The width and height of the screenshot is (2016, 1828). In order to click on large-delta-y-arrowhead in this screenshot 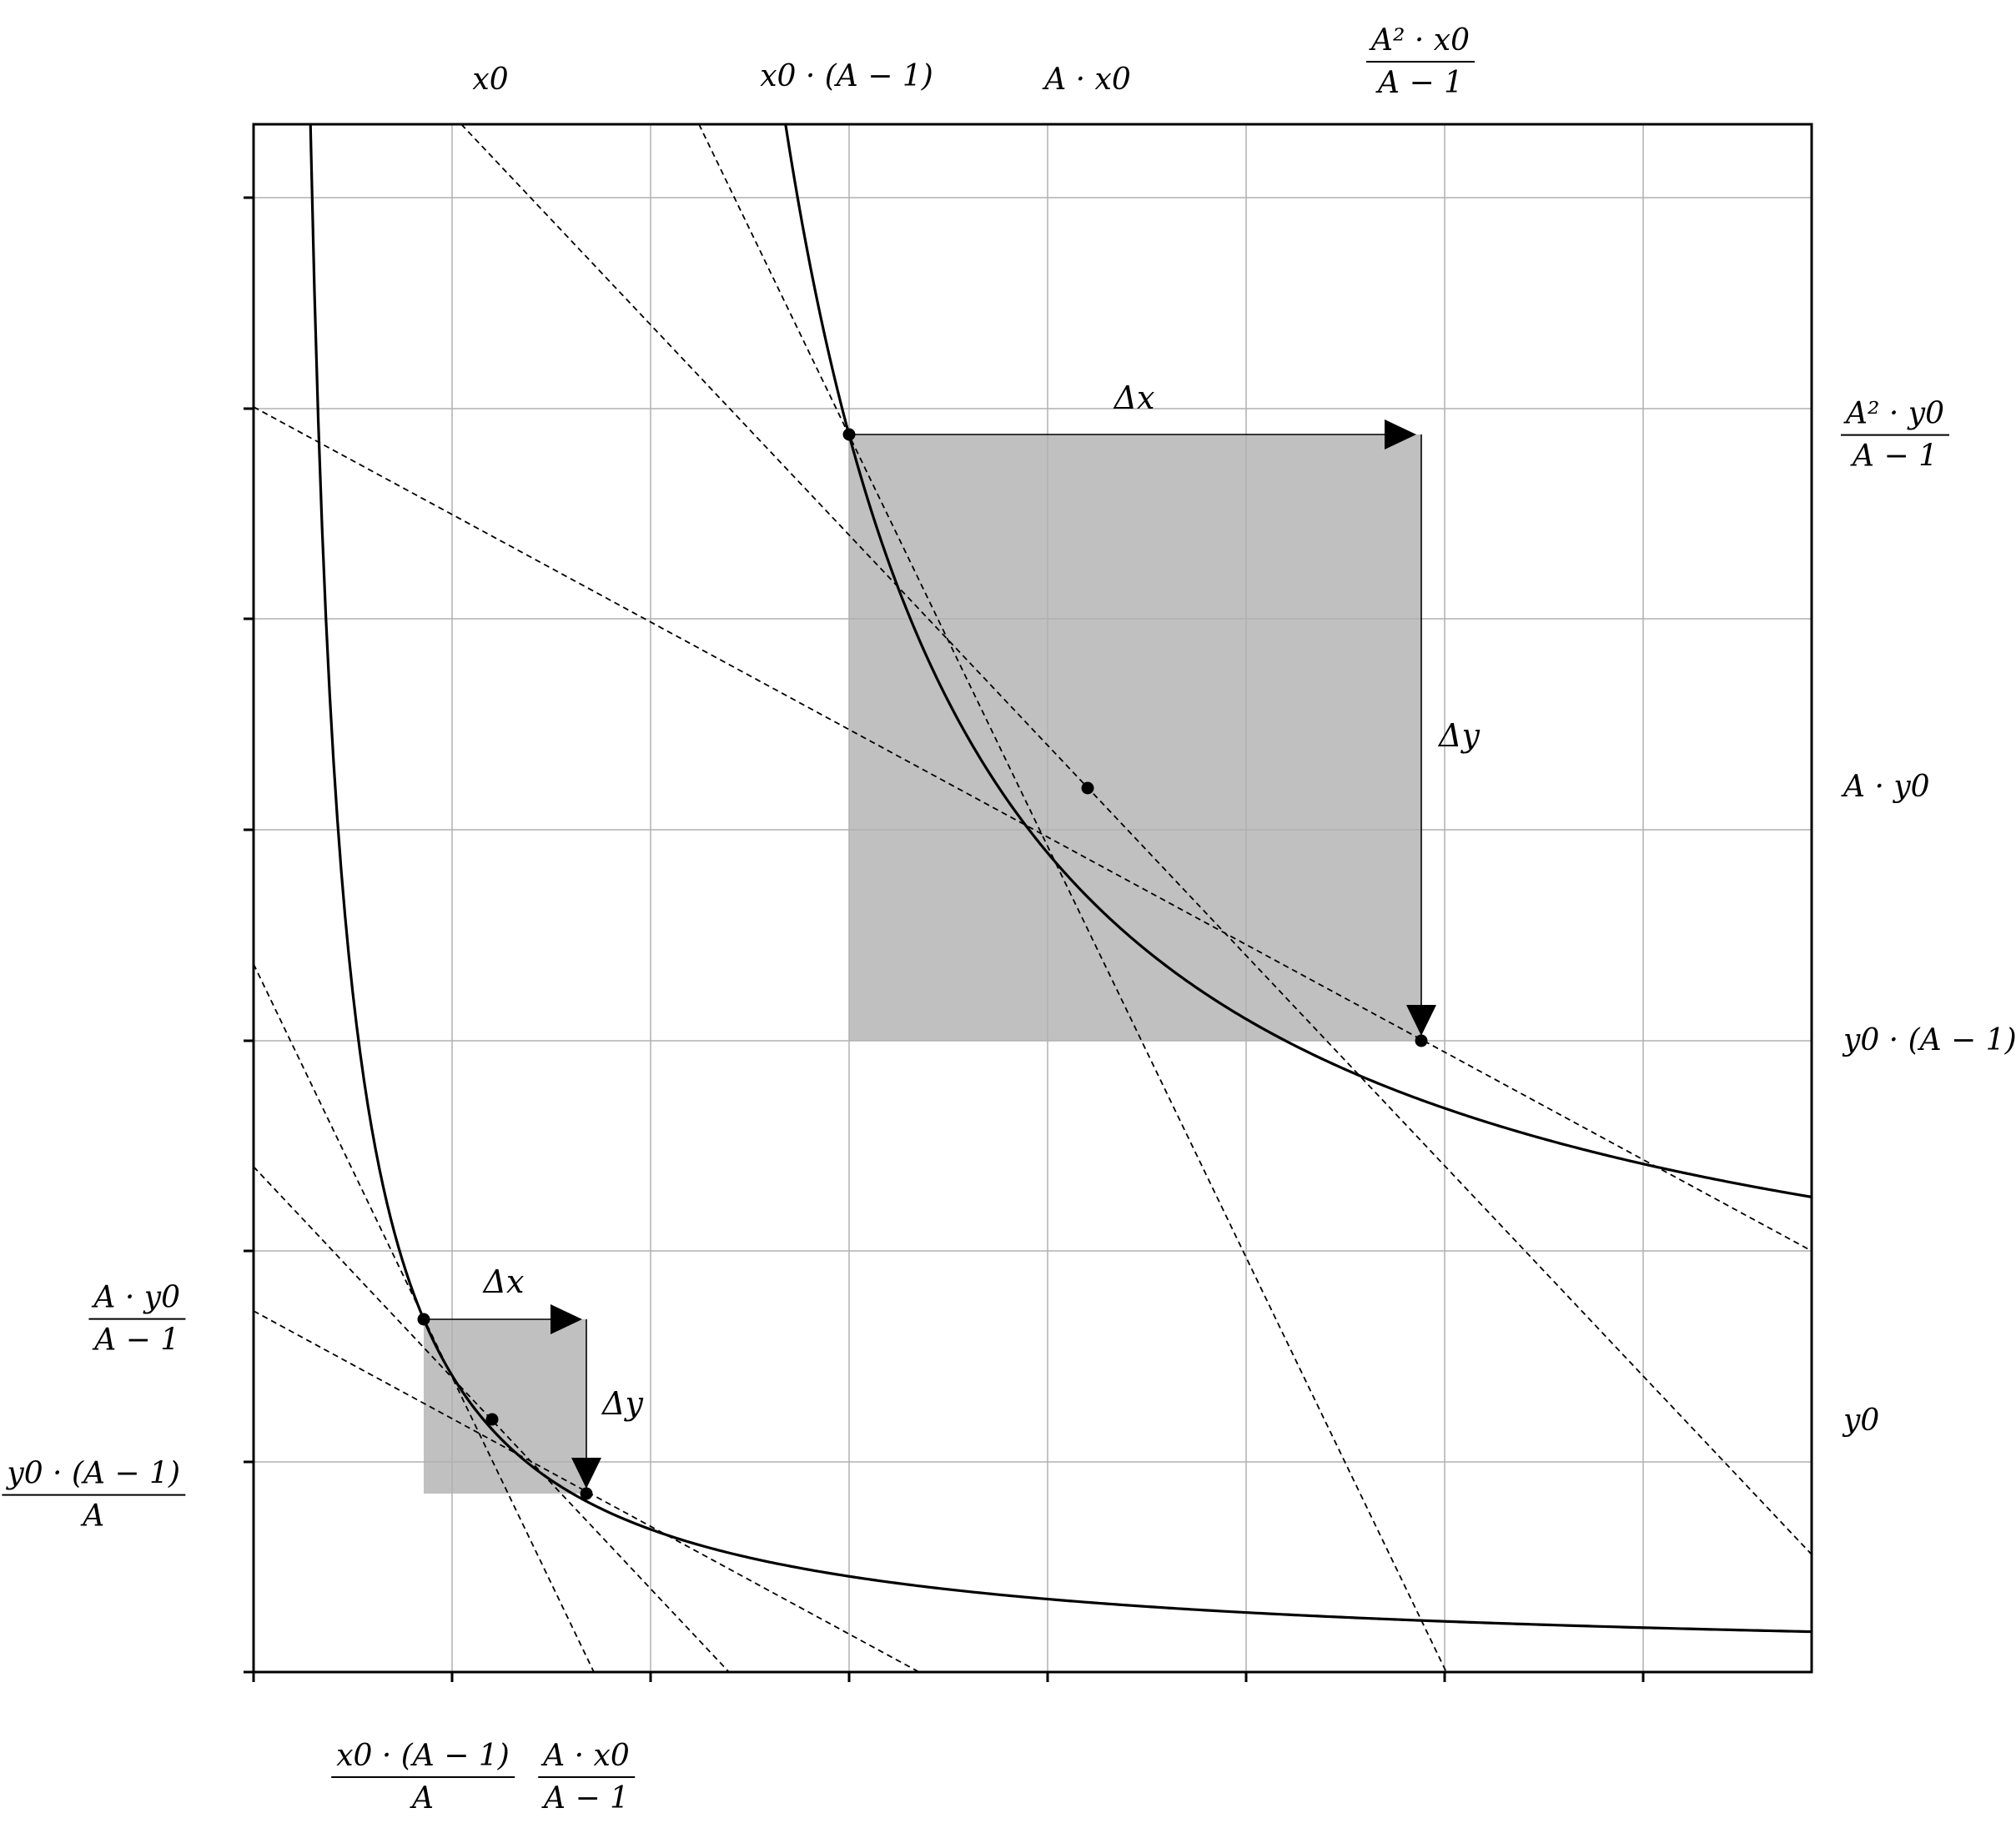, I will do `click(1421, 1020)`.